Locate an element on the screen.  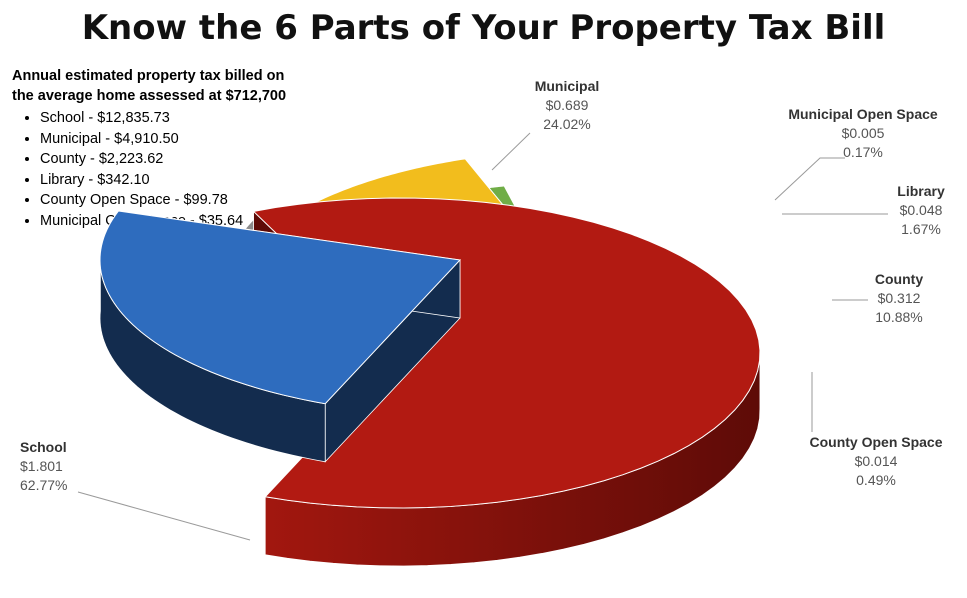
label-library-name: Library is located at coordinates (921, 191).